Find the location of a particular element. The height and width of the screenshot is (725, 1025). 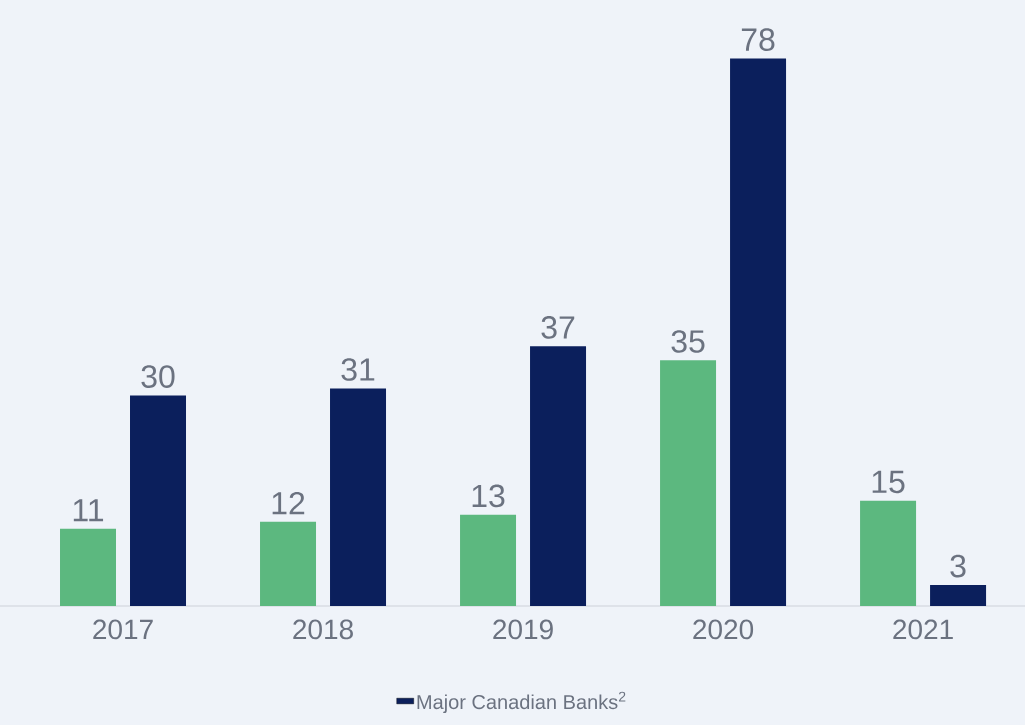

data-label: 31 is located at coordinates (358, 369).